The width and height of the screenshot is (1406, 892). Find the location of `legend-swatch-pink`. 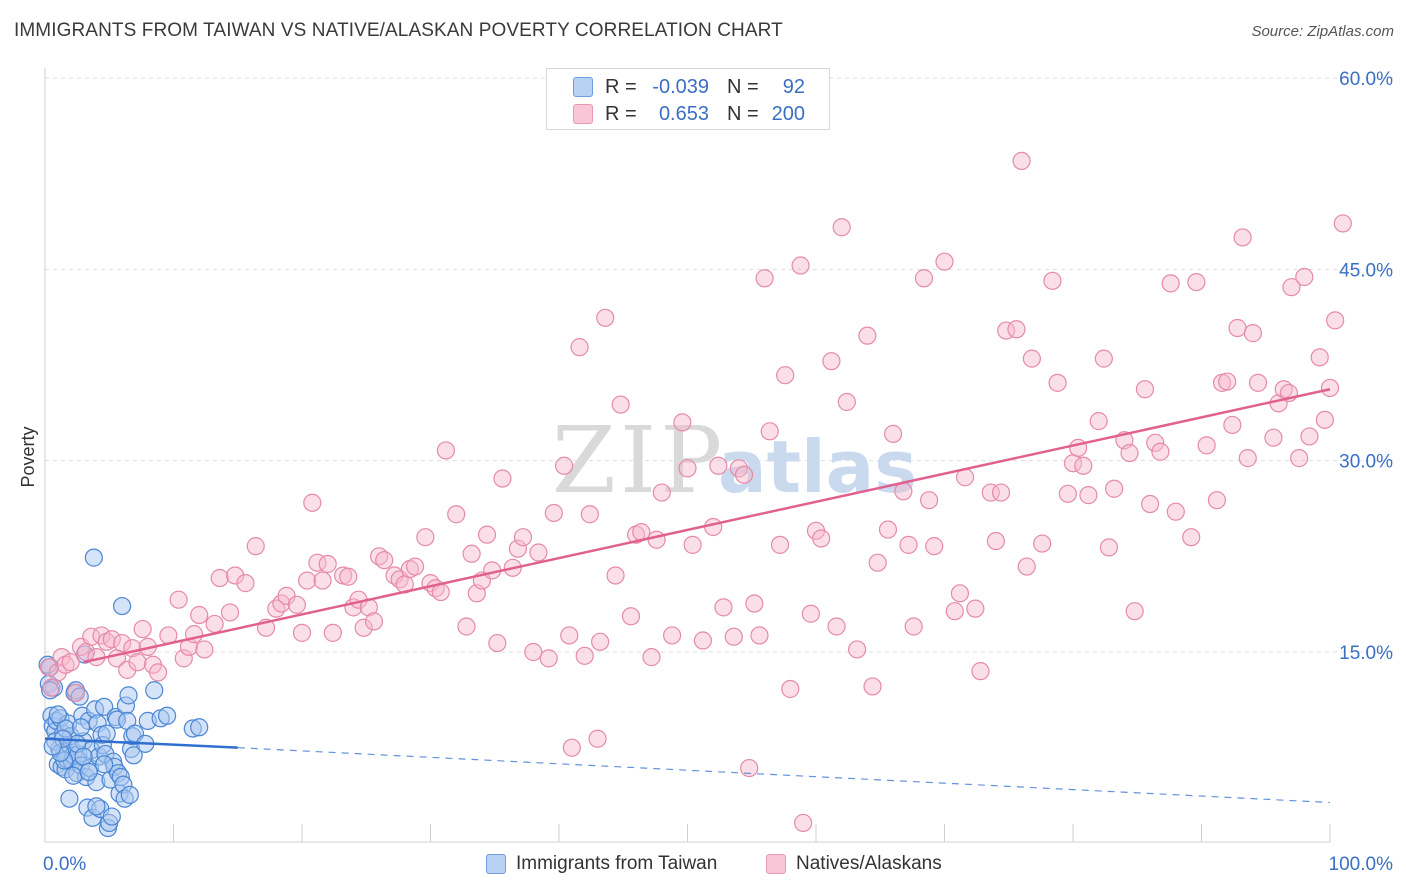

legend-swatch-pink is located at coordinates (776, 864).